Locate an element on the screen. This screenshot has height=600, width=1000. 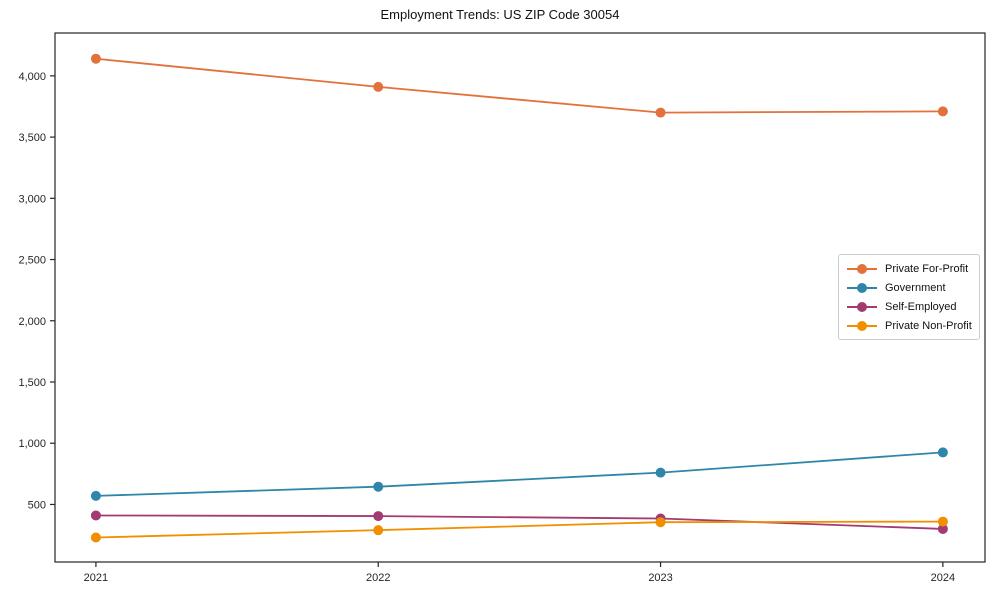
legend-entry: Private For-Profit is located at coordinates (909, 269).